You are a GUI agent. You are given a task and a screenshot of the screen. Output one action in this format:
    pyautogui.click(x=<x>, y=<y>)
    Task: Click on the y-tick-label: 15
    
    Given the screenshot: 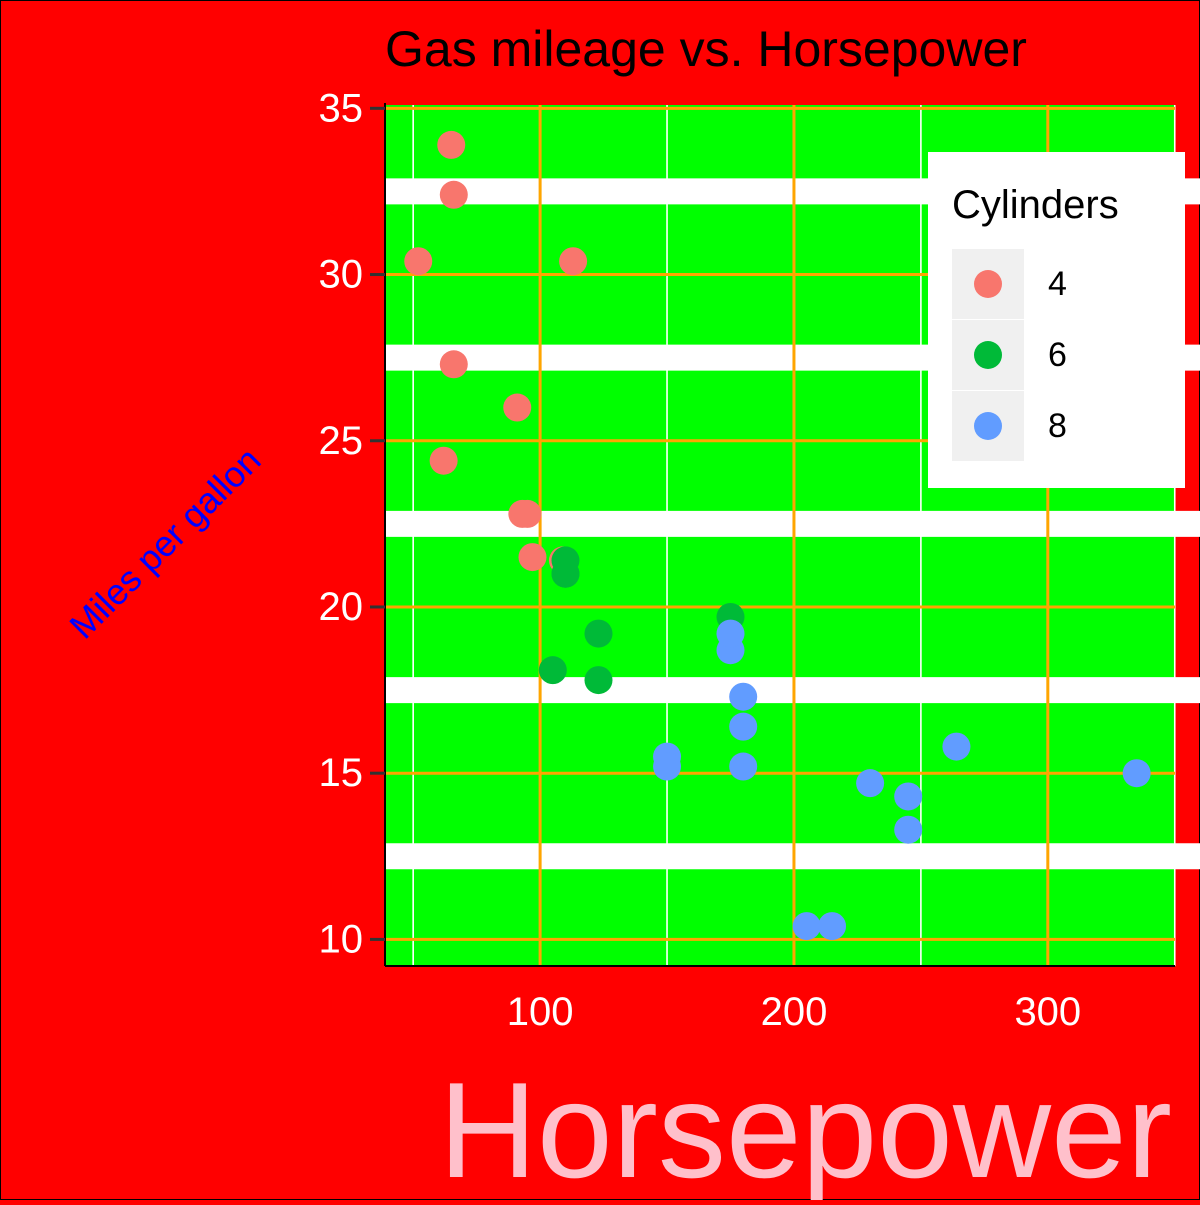 What is the action you would take?
    pyautogui.click(x=341, y=773)
    